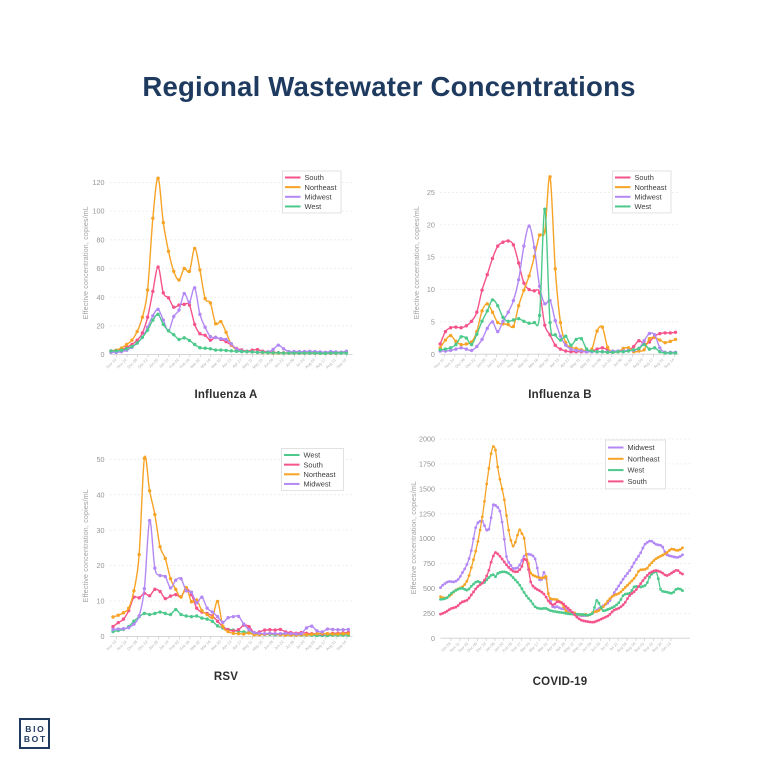  Describe the element at coordinates (174, 363) in the screenshot. I see `x-tick-label: Feb 02` at that location.